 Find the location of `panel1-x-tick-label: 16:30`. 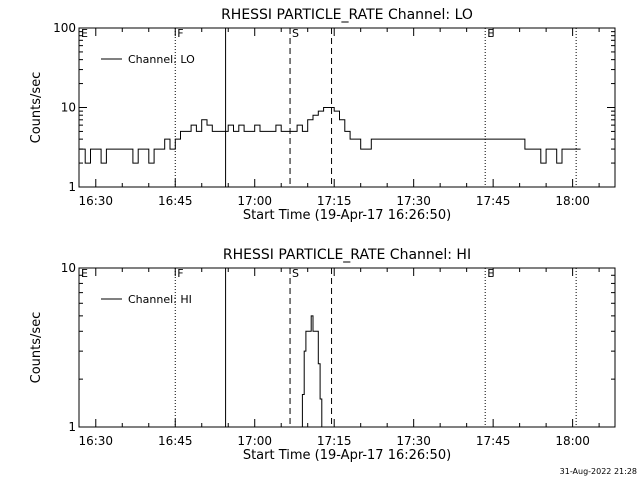

panel1-x-tick-label: 16:30 is located at coordinates (95, 201).